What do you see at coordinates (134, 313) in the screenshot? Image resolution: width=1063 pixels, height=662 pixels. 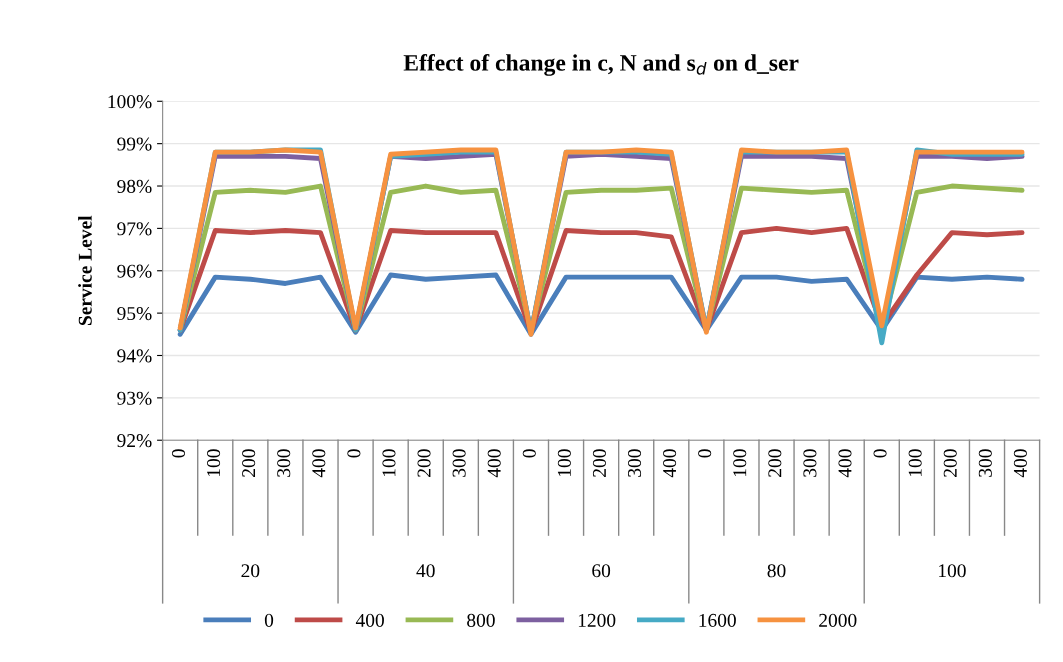 I see `y-tick-label: 95%` at bounding box center [134, 313].